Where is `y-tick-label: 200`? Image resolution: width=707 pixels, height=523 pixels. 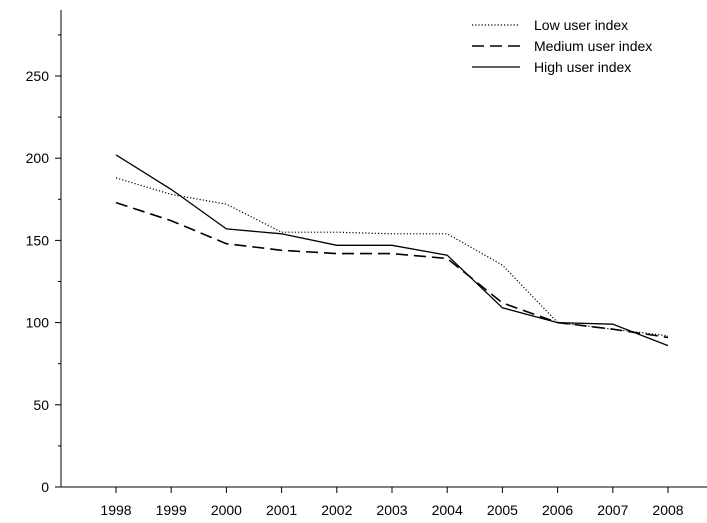
y-tick-label: 200 is located at coordinates (38, 158).